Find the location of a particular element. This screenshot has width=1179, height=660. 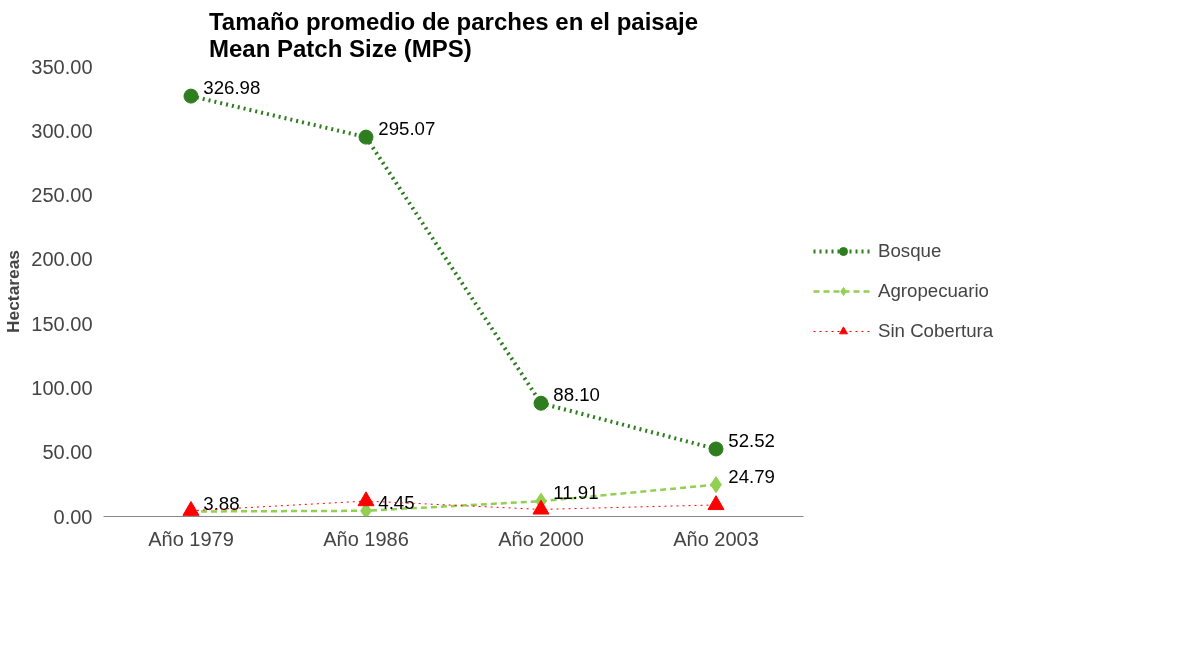

data-label: 295.07 is located at coordinates (407, 129).